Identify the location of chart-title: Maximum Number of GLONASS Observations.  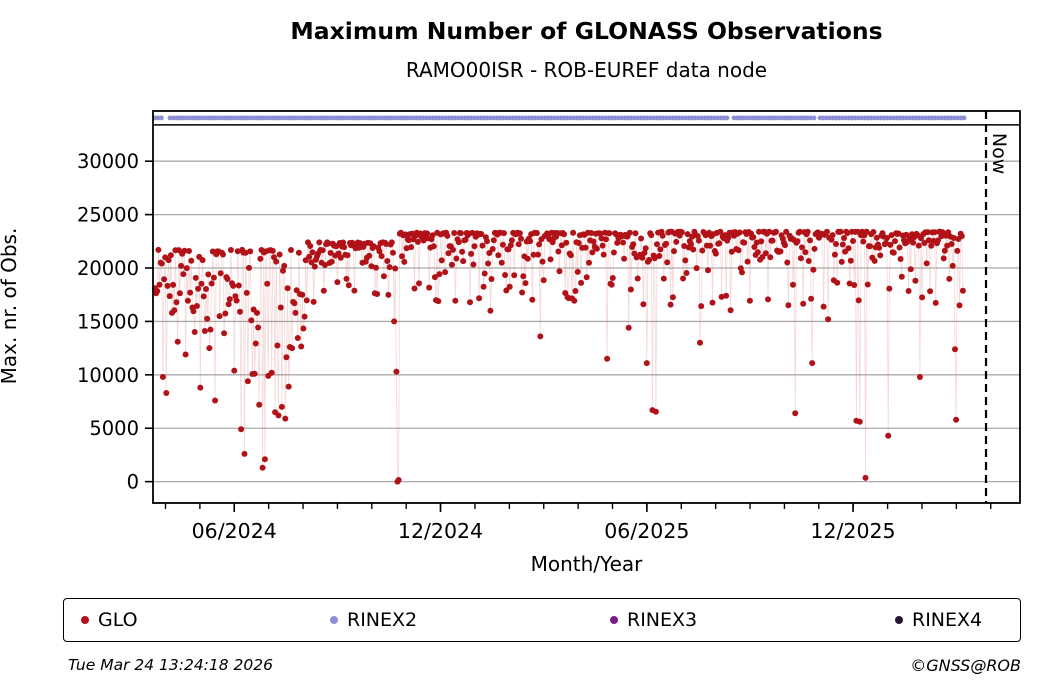
(586, 31).